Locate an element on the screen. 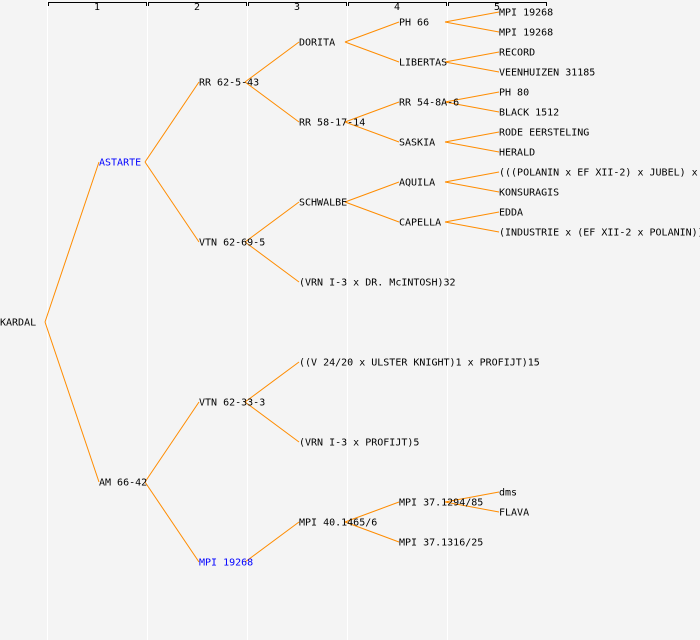  pedigree-node-n16: RR 54-8A-6 is located at coordinates (429, 103).